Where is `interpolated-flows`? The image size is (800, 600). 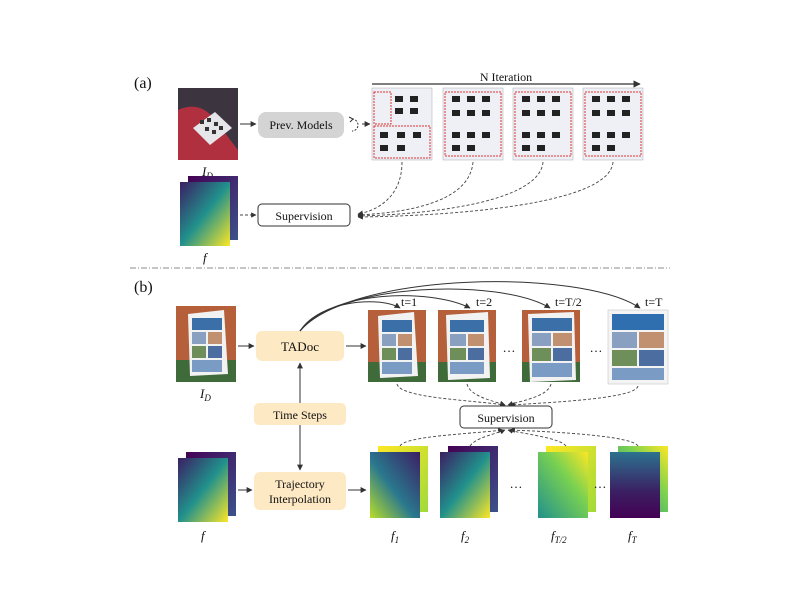
interpolated-flows is located at coordinates (519, 482).